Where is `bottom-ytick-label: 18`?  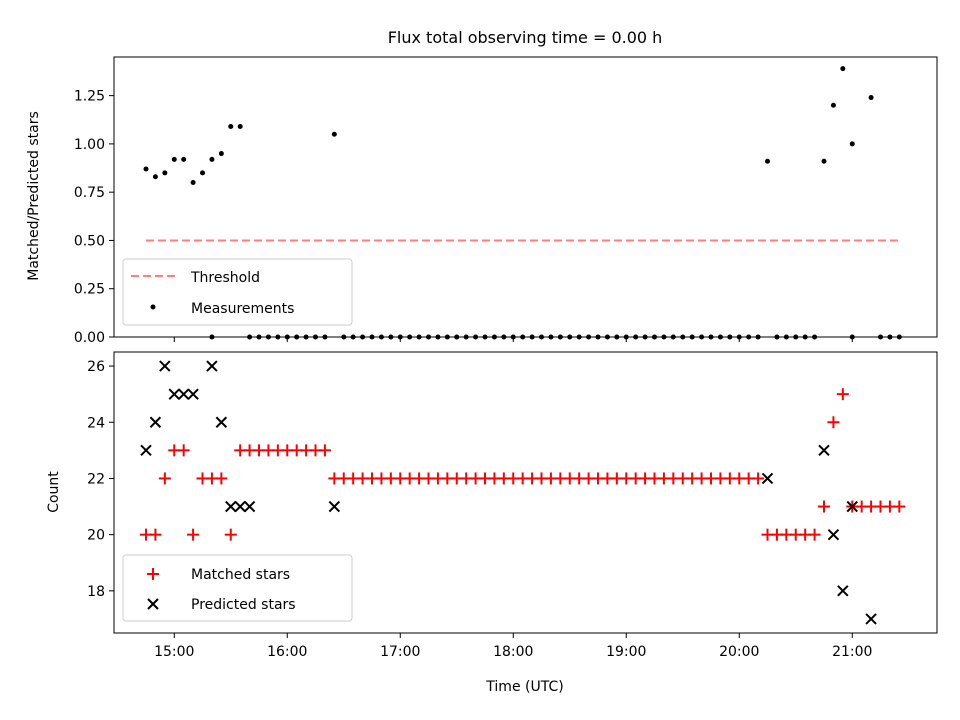
bottom-ytick-label: 18 is located at coordinates (96, 592).